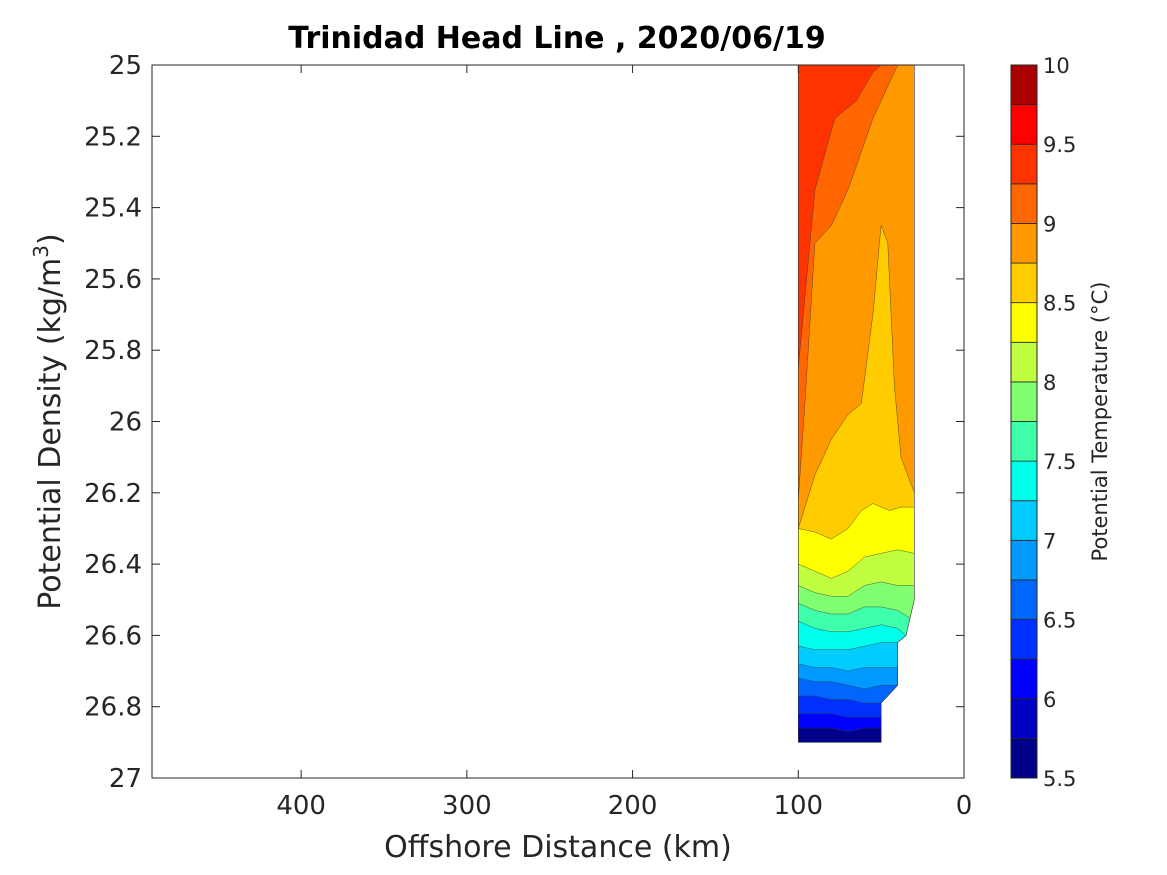 The width and height of the screenshot is (1167, 875). What do you see at coordinates (113, 351) in the screenshot?
I see `y-tick-label: 25.8` at bounding box center [113, 351].